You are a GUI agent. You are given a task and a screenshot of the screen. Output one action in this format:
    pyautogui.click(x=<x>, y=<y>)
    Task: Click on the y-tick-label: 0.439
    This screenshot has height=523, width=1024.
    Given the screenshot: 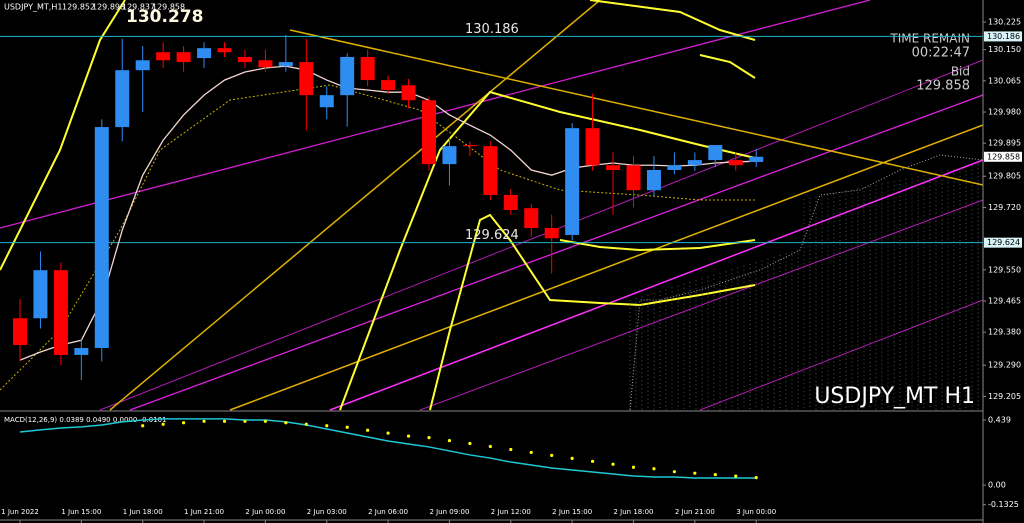 What is the action you would take?
    pyautogui.click(x=999, y=419)
    